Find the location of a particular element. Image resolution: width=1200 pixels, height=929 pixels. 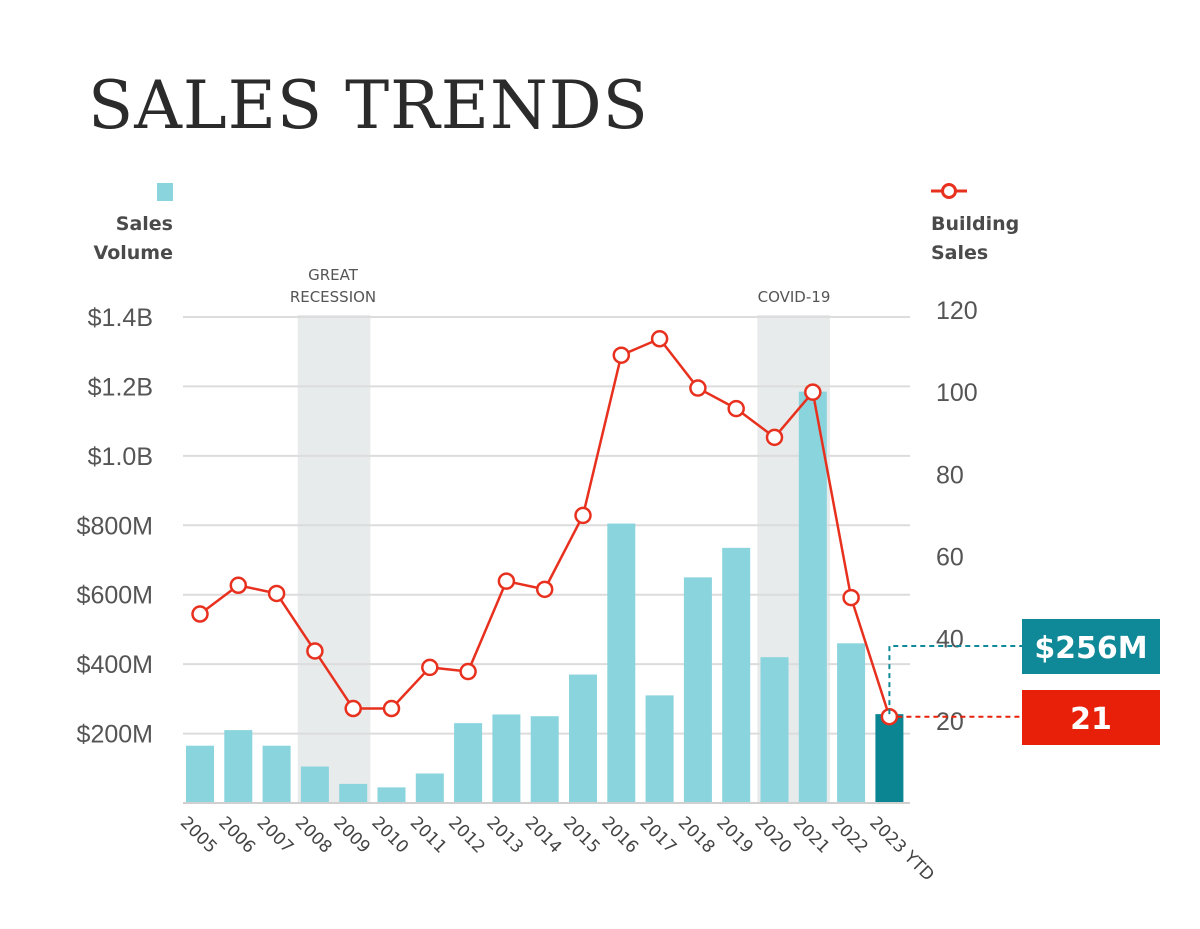

bar-2023-ytd is located at coordinates (889, 758).